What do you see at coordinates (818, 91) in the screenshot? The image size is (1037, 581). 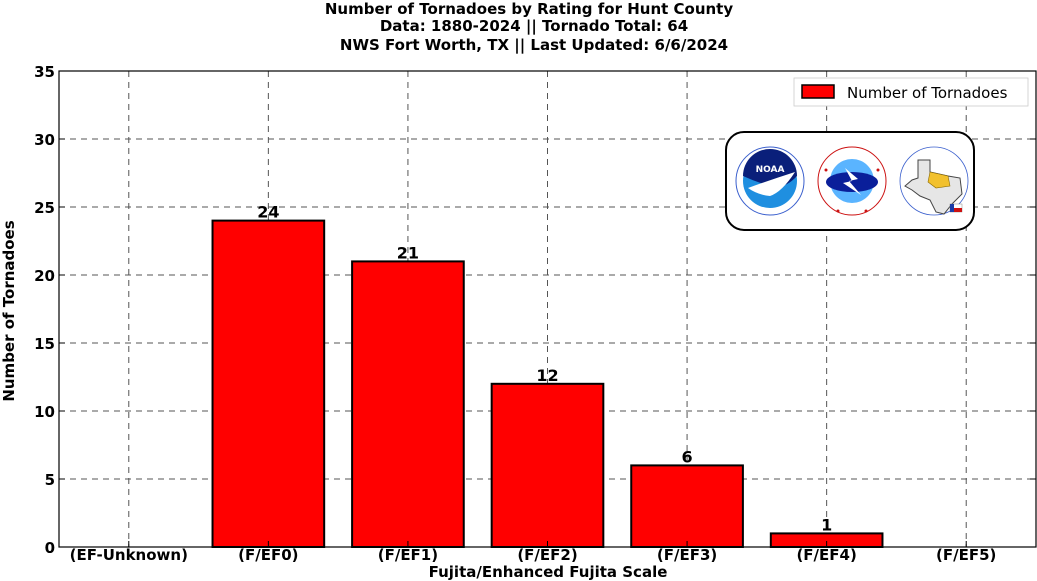 I see `legend-swatch` at bounding box center [818, 91].